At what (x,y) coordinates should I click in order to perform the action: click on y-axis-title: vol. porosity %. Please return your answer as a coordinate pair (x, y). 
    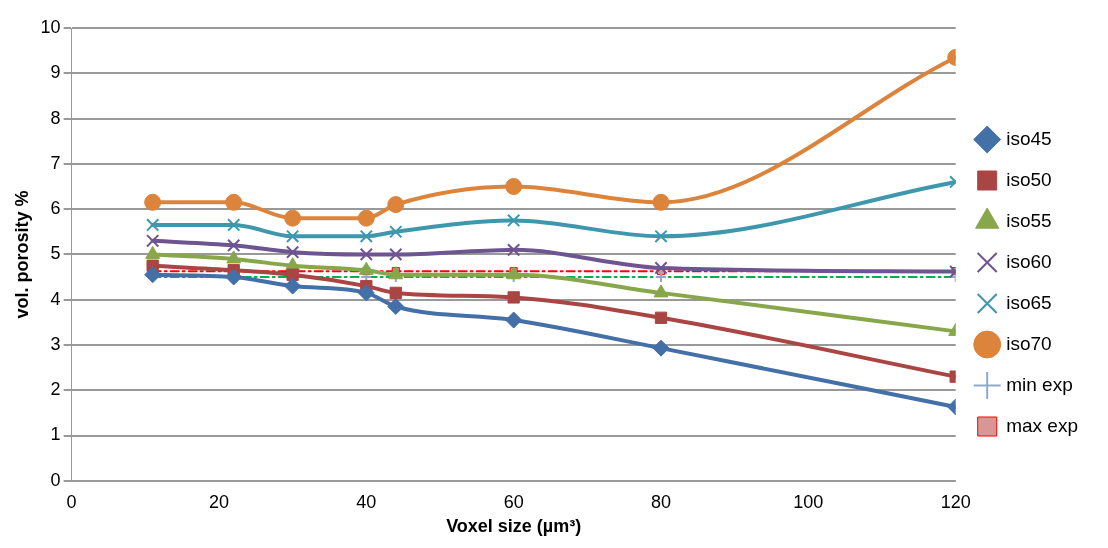
    Looking at the image, I should click on (21, 254).